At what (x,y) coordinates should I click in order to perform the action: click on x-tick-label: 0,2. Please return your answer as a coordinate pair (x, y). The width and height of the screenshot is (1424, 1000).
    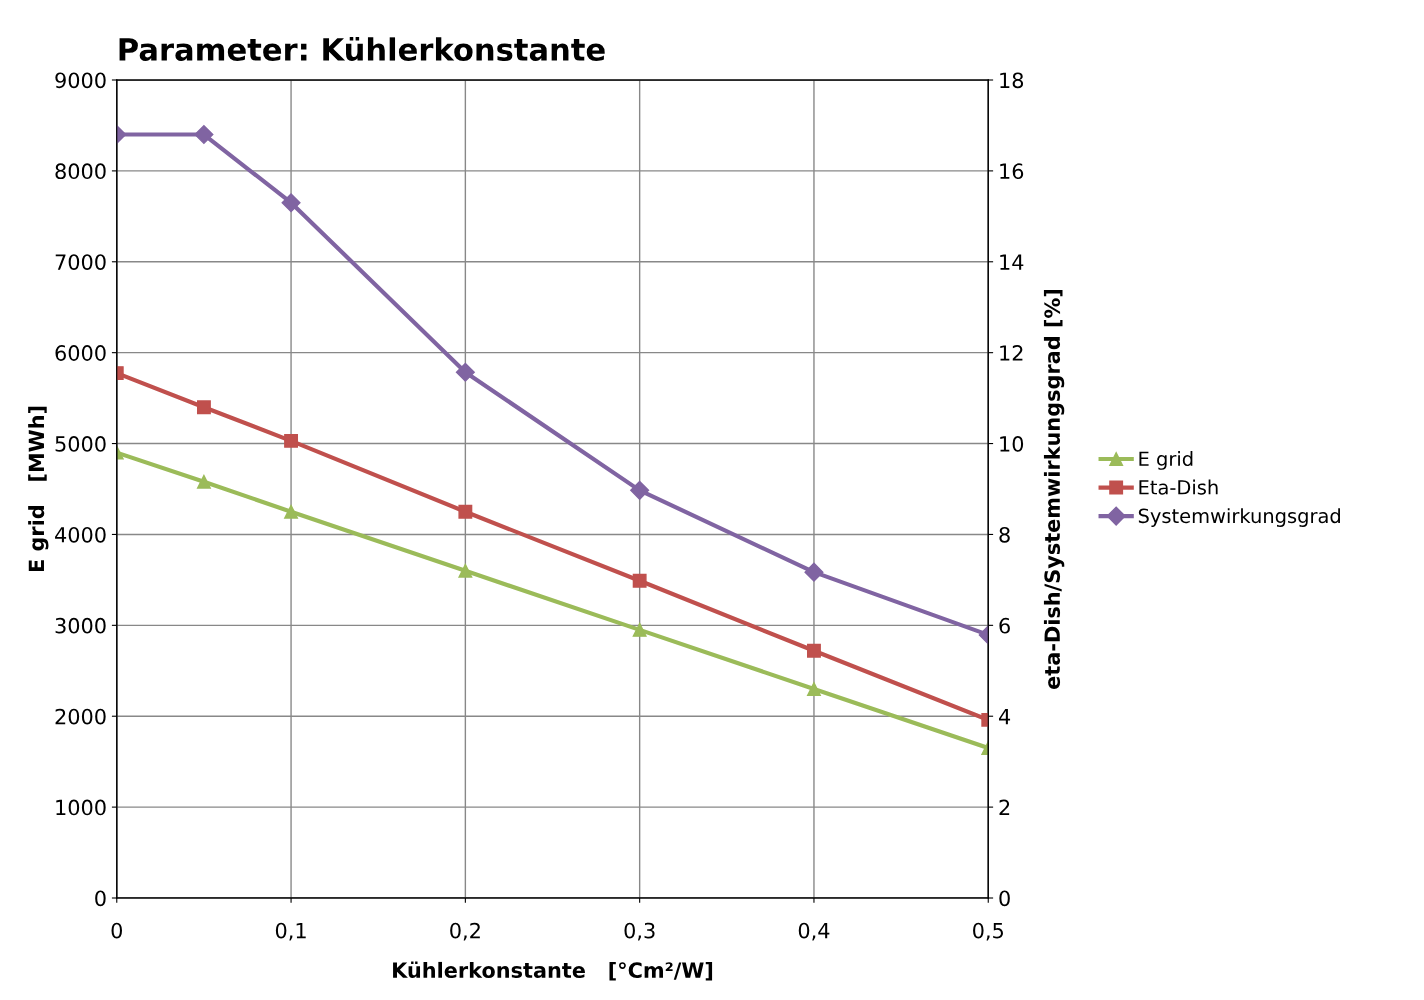
    Looking at the image, I should click on (465, 931).